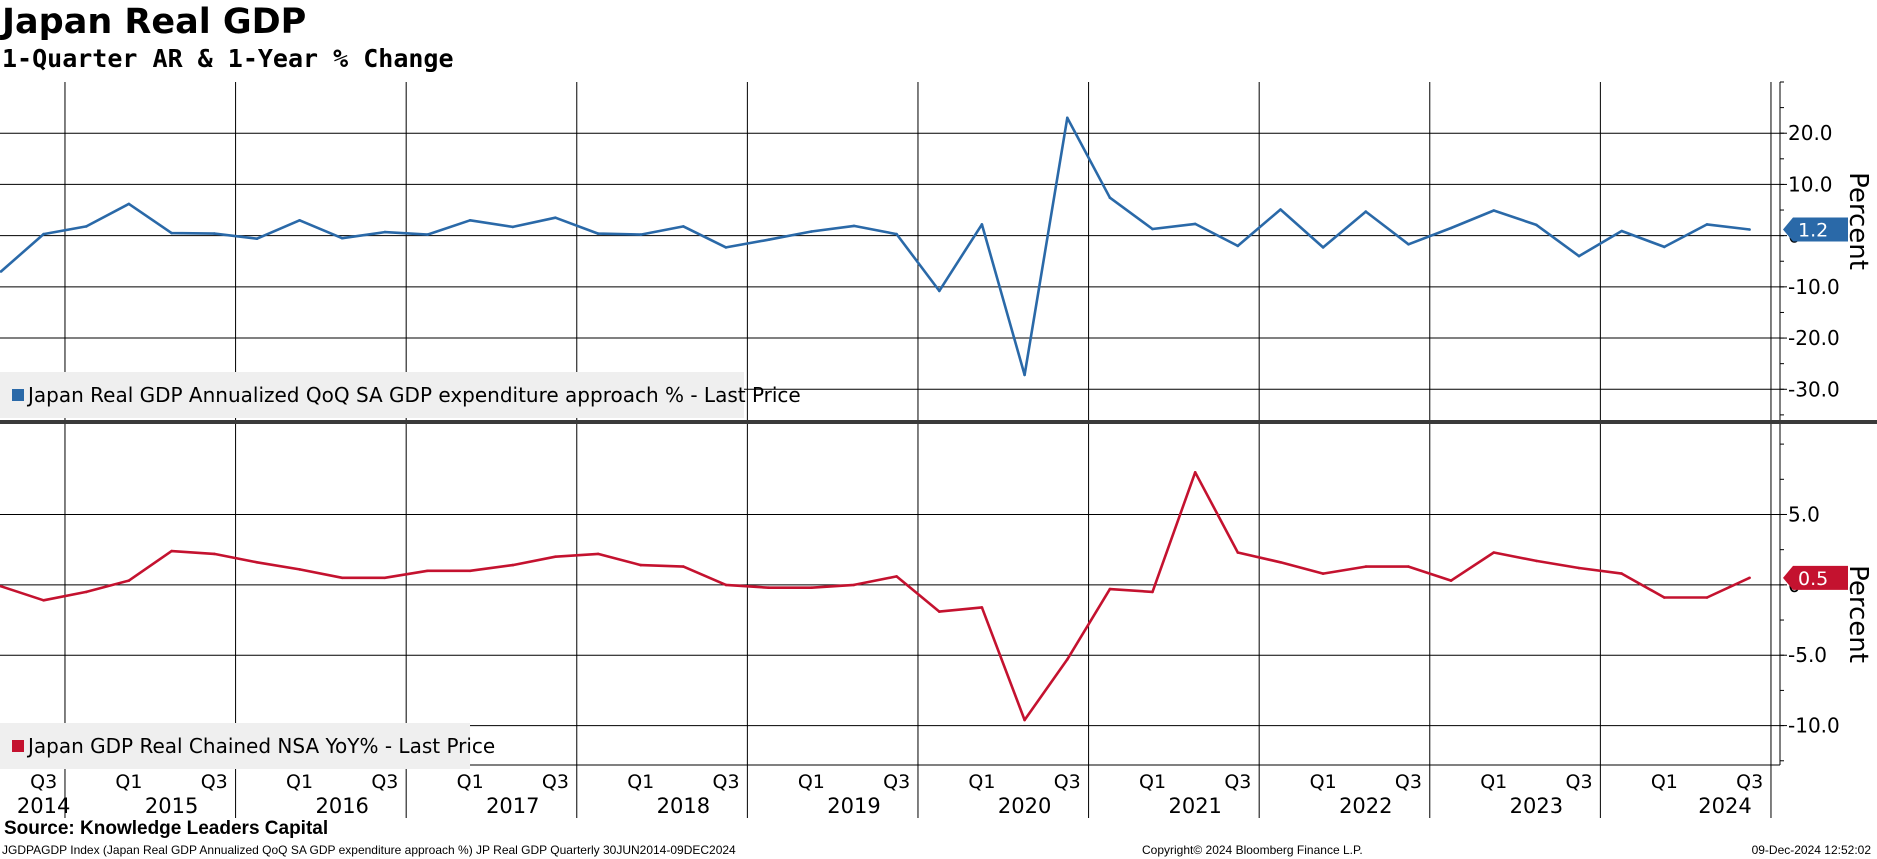 The width and height of the screenshot is (1877, 859). What do you see at coordinates (18, 746) in the screenshot?
I see `legend-swatch-bottom` at bounding box center [18, 746].